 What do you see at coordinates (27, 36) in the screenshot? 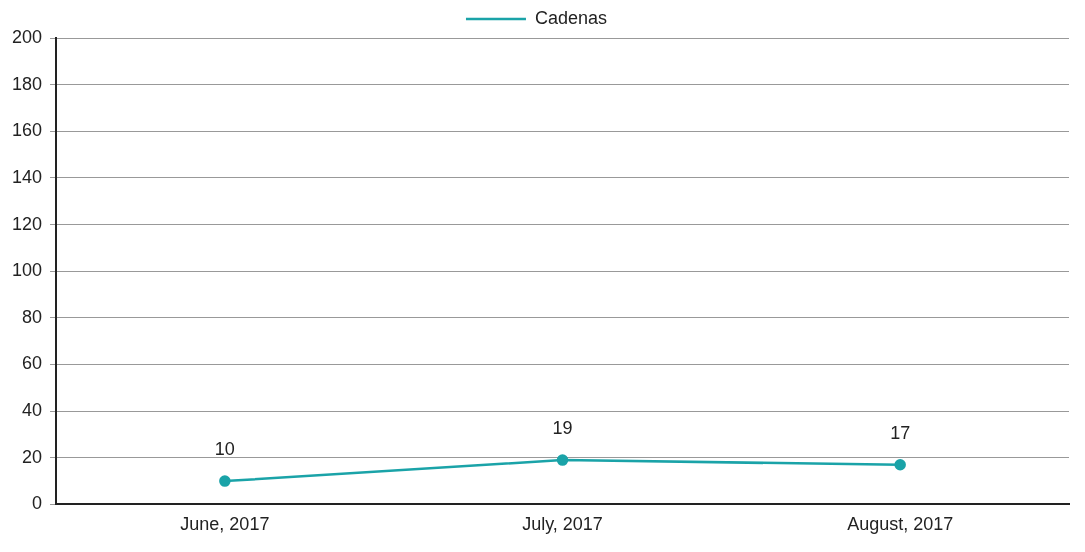
I see `y-tick-label: 200` at bounding box center [27, 36].